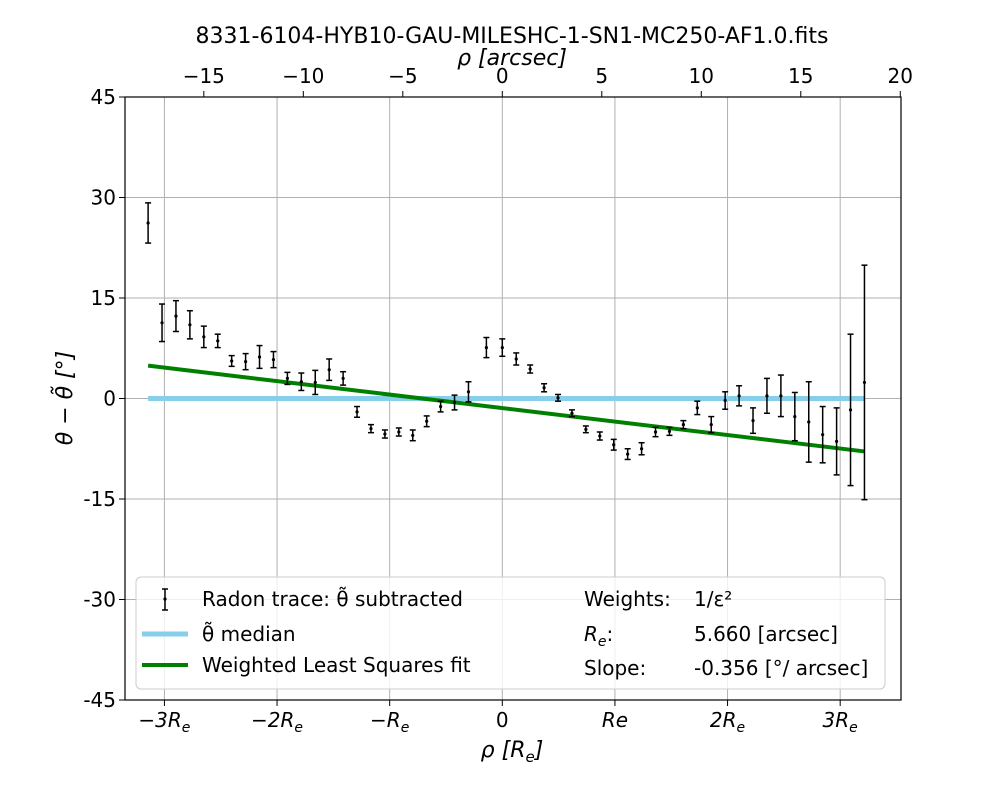 The height and width of the screenshot is (800, 1000). Describe the element at coordinates (103, 97) in the screenshot. I see `y-tick-label: 45` at that location.